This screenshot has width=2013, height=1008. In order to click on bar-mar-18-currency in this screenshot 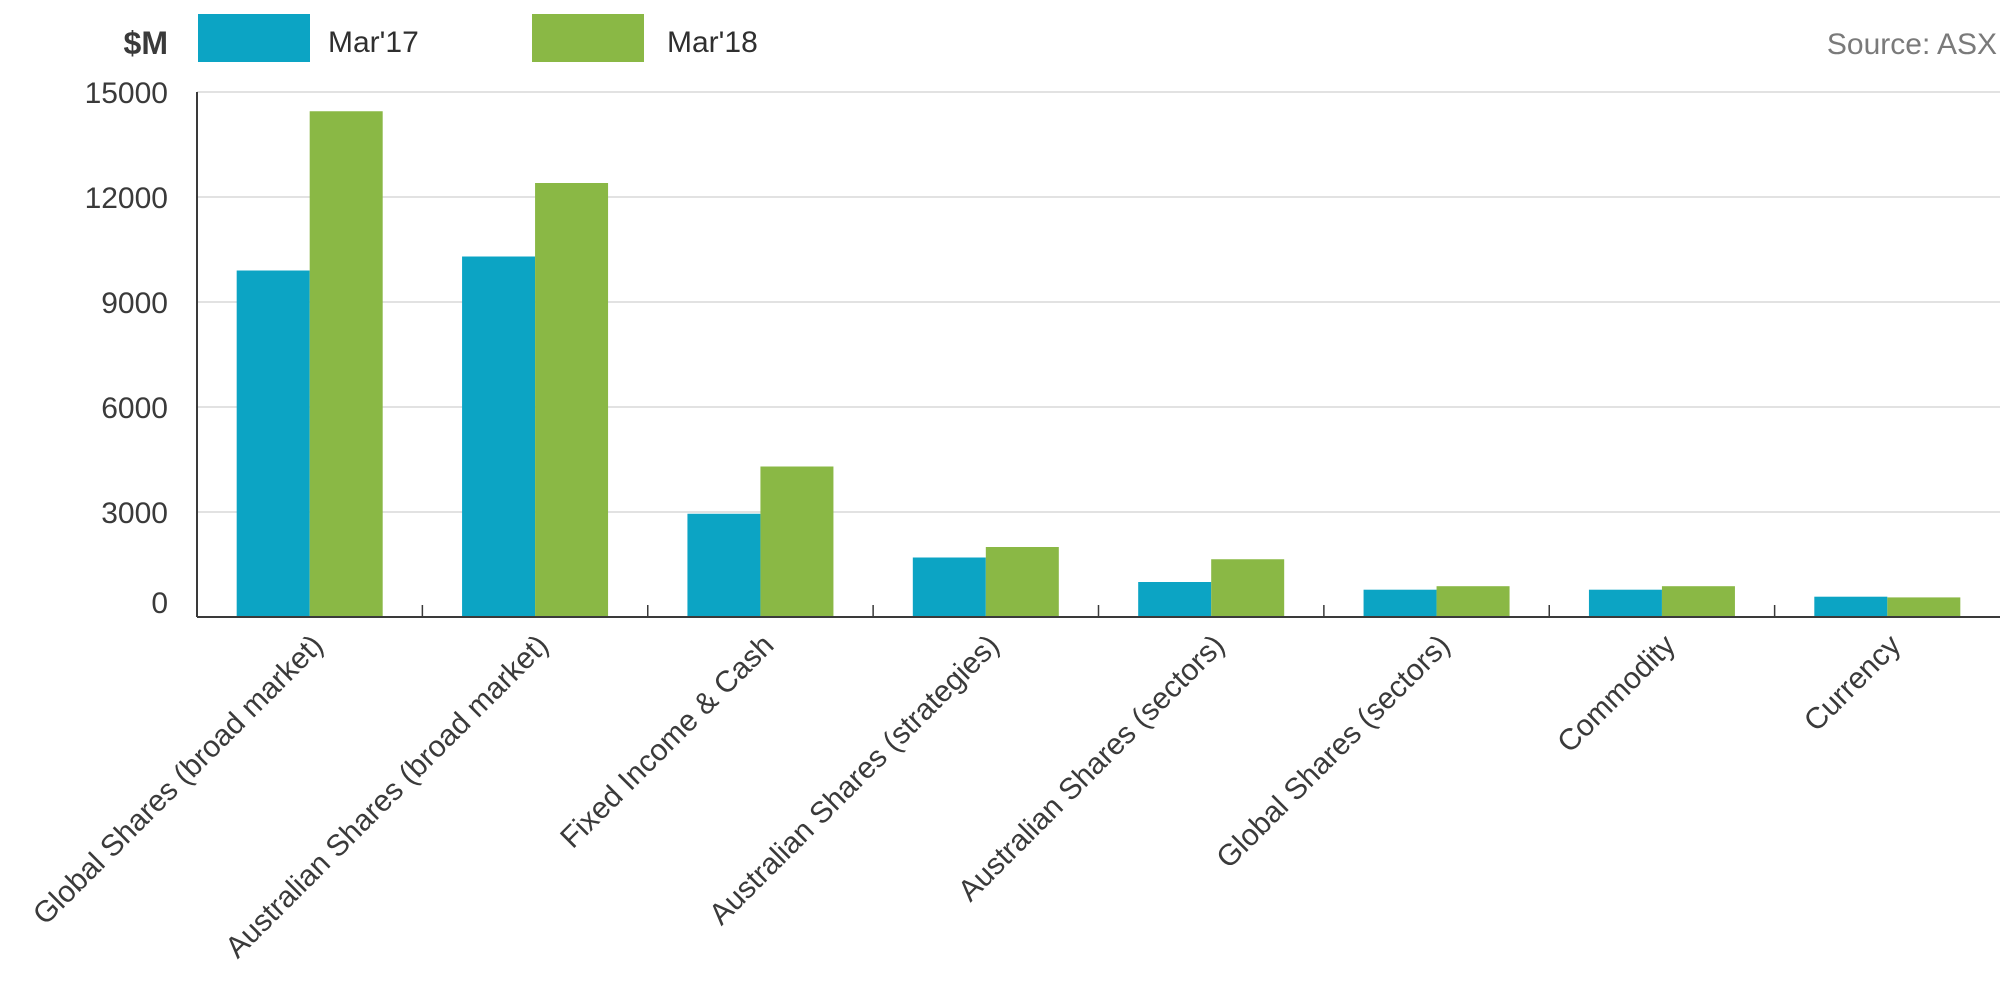, I will do `click(1924, 607)`.